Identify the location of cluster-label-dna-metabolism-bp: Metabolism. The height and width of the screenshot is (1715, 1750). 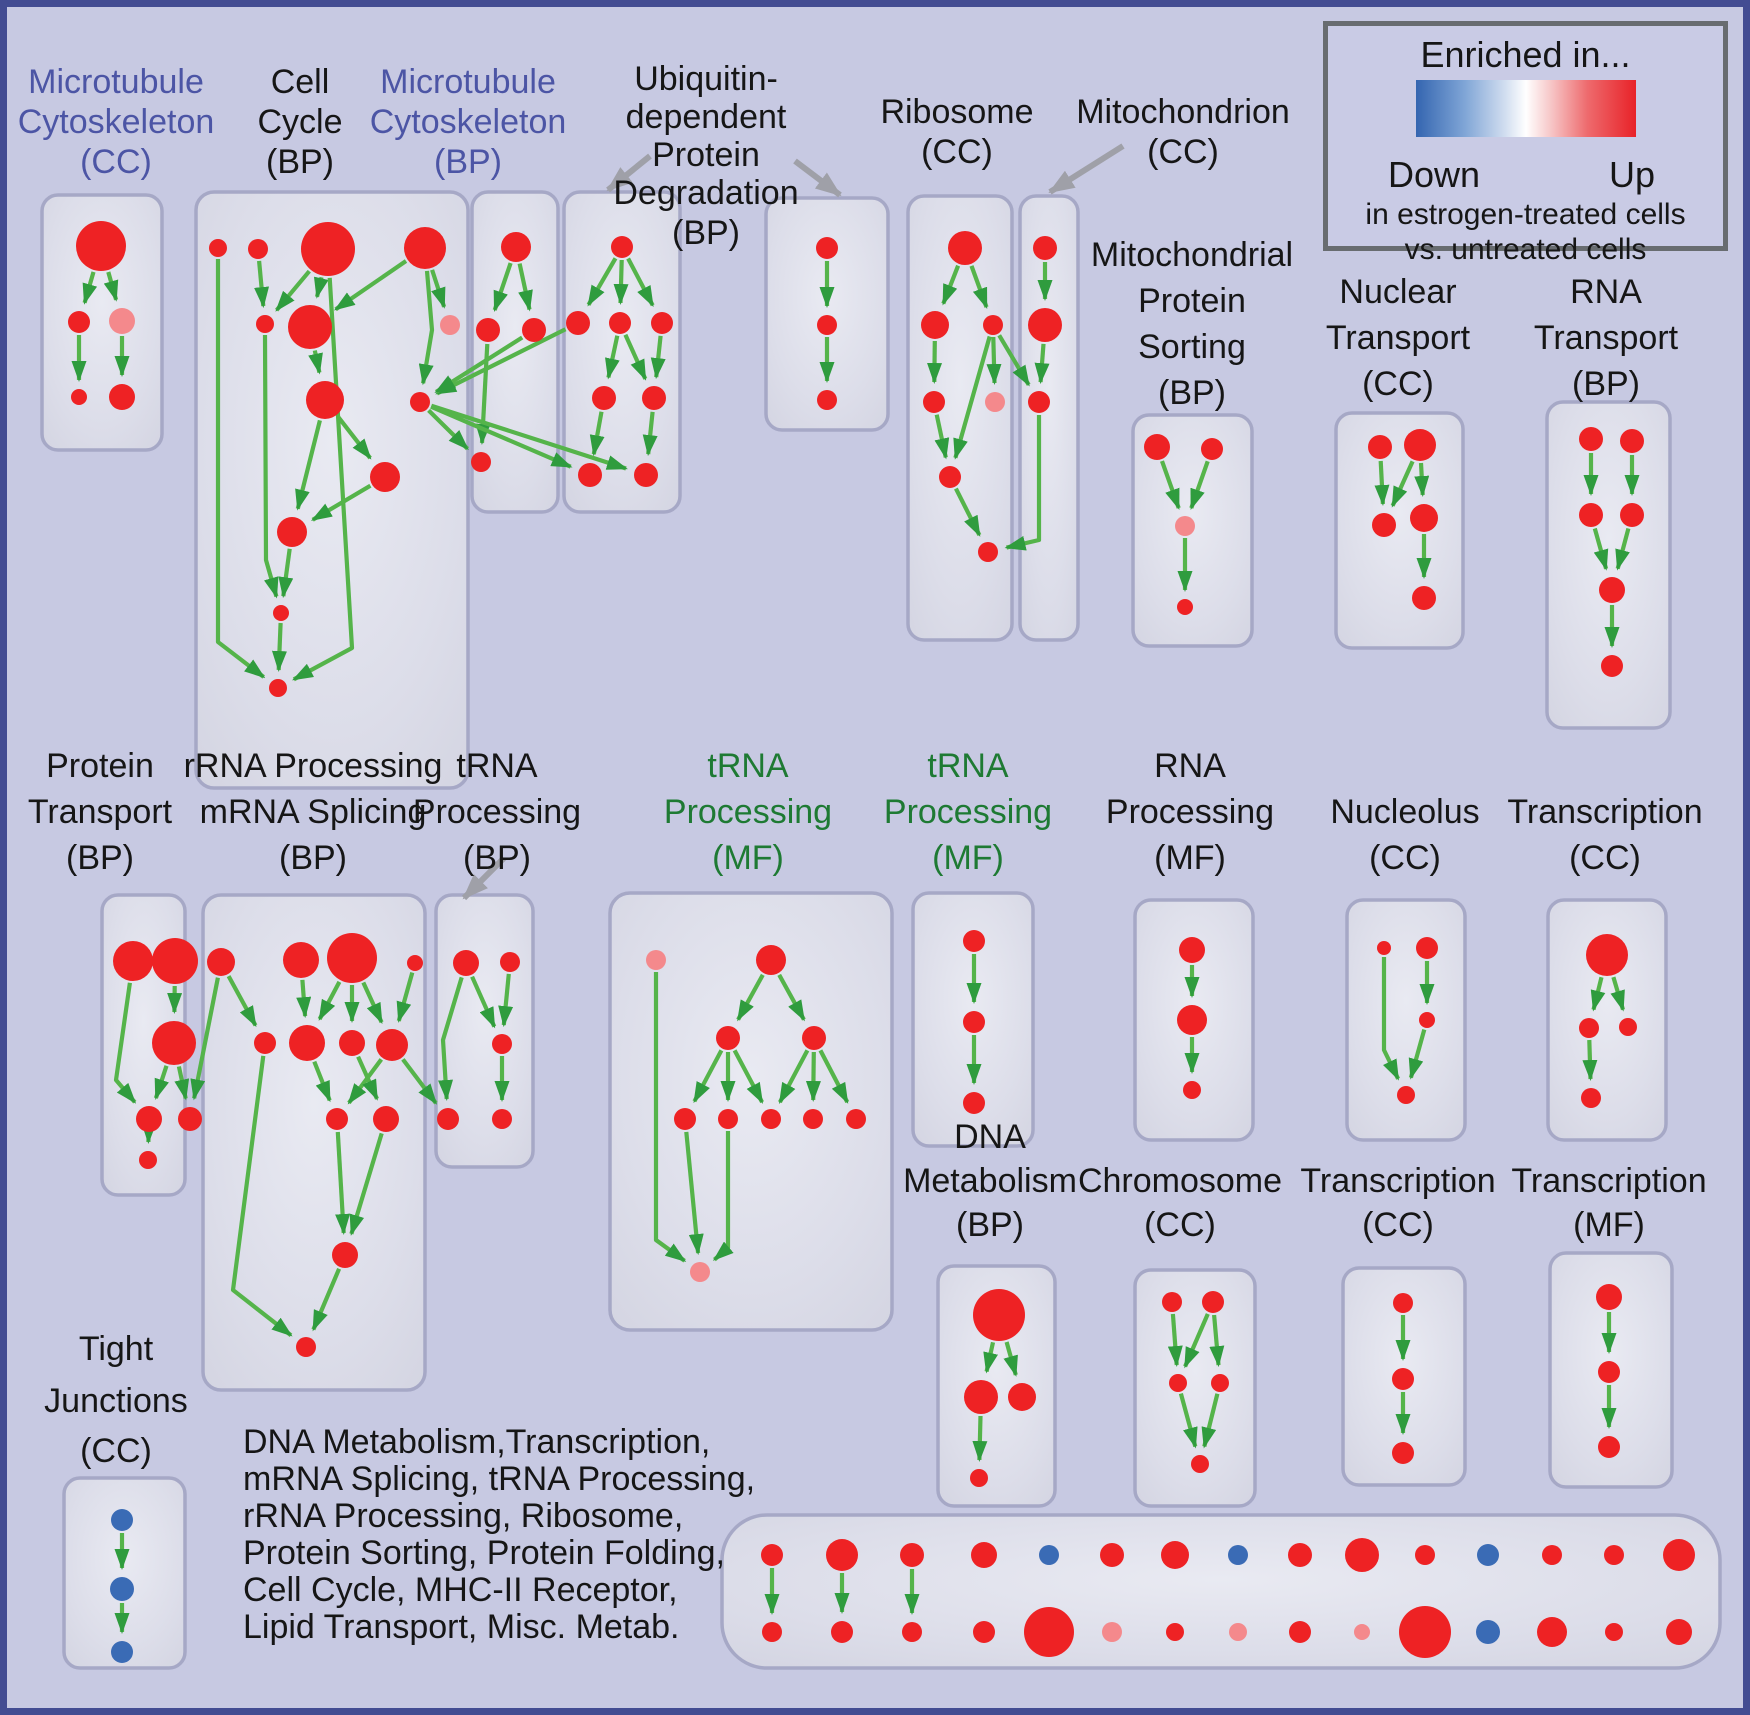
(990, 1181).